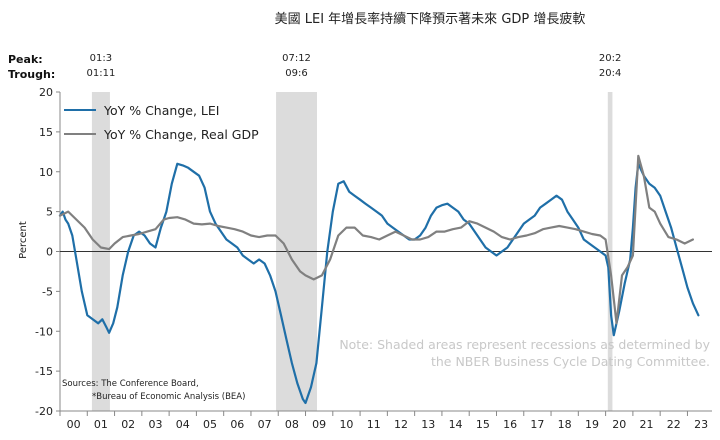 This screenshot has width=720, height=440. I want to click on recession-trough-label: 01:11, so click(101, 73).